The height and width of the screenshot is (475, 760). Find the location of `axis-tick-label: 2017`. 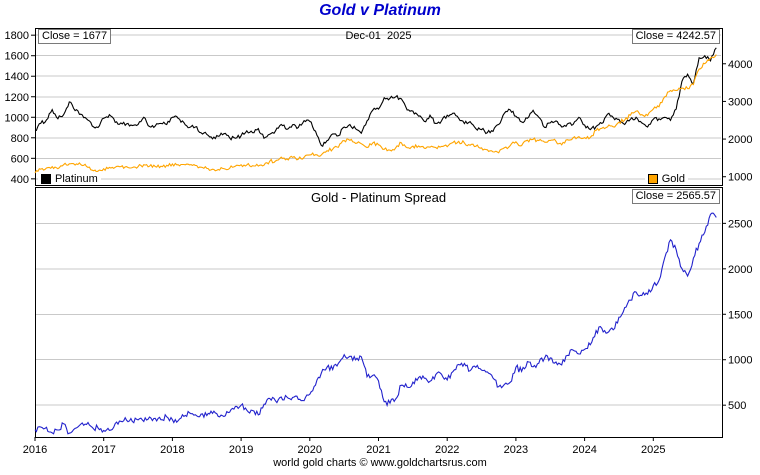

axis-tick-label: 2017 is located at coordinates (103, 450).